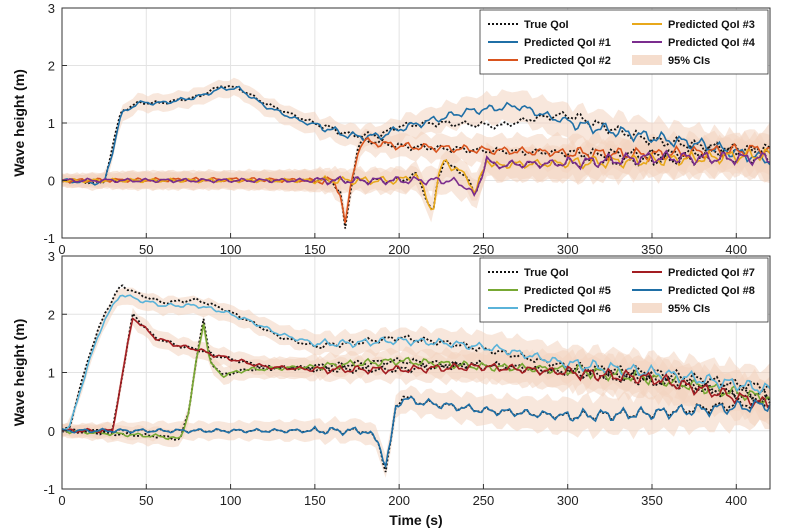 The image size is (800, 530). Describe the element at coordinates (711, 273) in the screenshot. I see `legend-label: Predicted QoI #7` at that location.